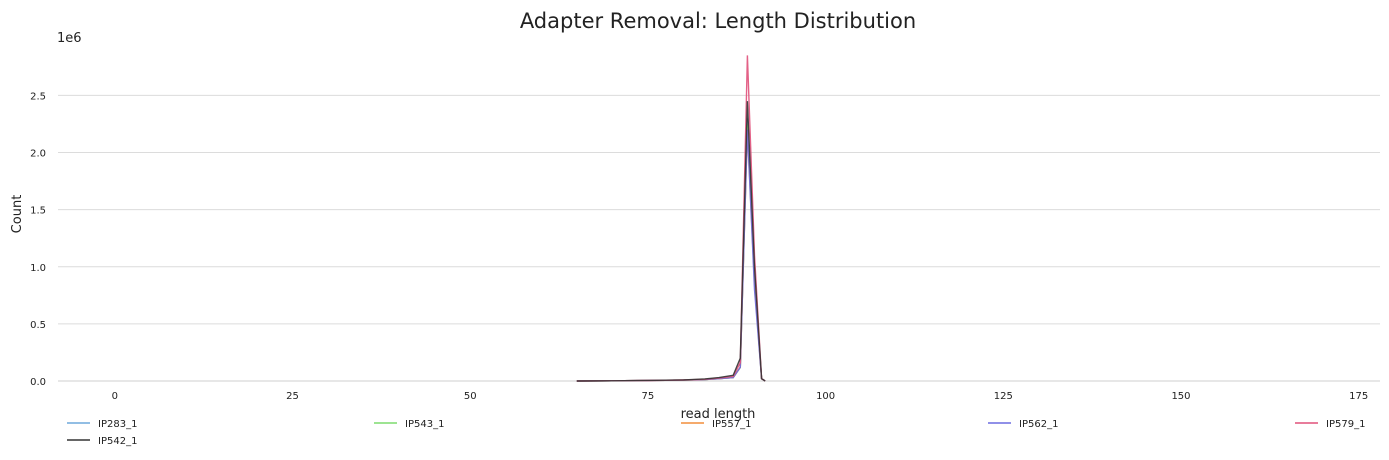 The image size is (1389, 460). I want to click on legend-label: IP542_1, so click(117, 441).